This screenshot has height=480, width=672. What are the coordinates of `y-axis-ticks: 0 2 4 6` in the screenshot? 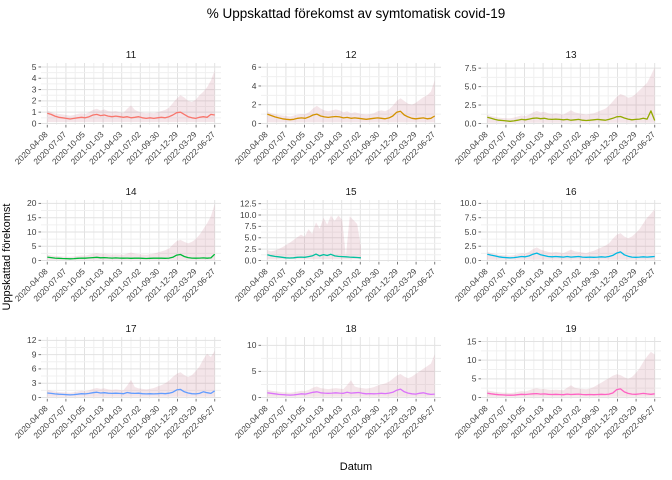 It's located at (256, 95).